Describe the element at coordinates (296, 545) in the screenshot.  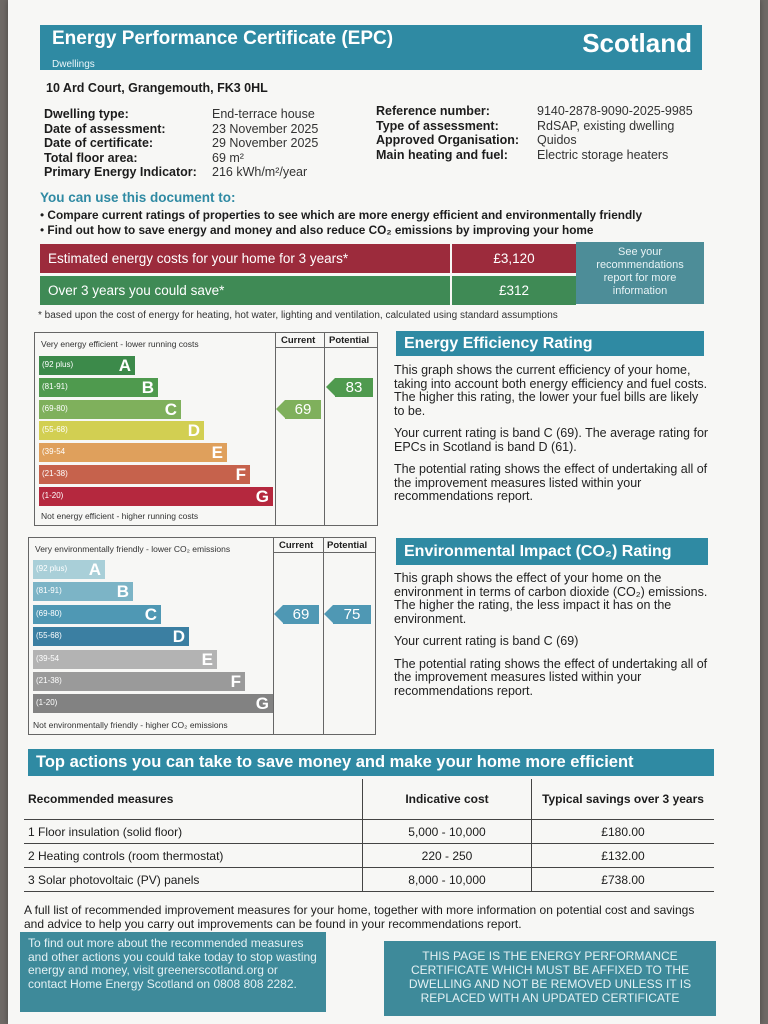
I see `current-header: Current` at that location.